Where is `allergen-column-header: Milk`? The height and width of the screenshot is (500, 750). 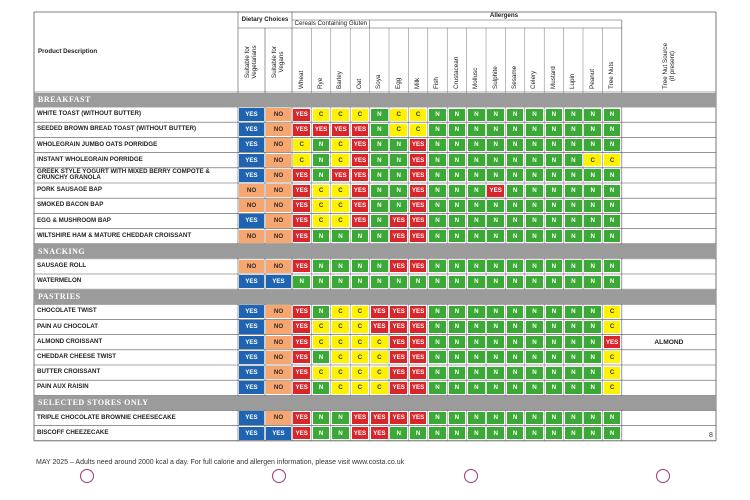 allergen-column-header: Milk is located at coordinates (417, 60).